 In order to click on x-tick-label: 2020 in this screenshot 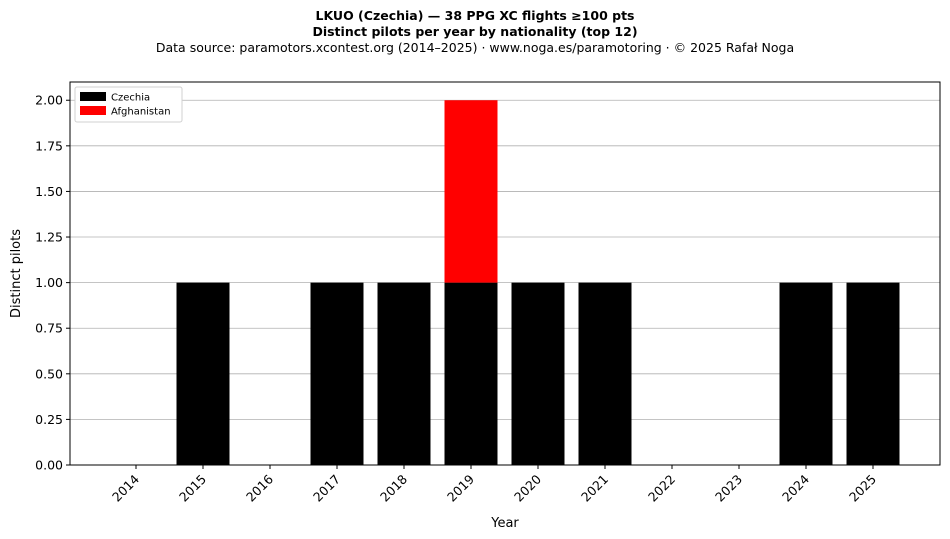, I will do `click(527, 487)`.